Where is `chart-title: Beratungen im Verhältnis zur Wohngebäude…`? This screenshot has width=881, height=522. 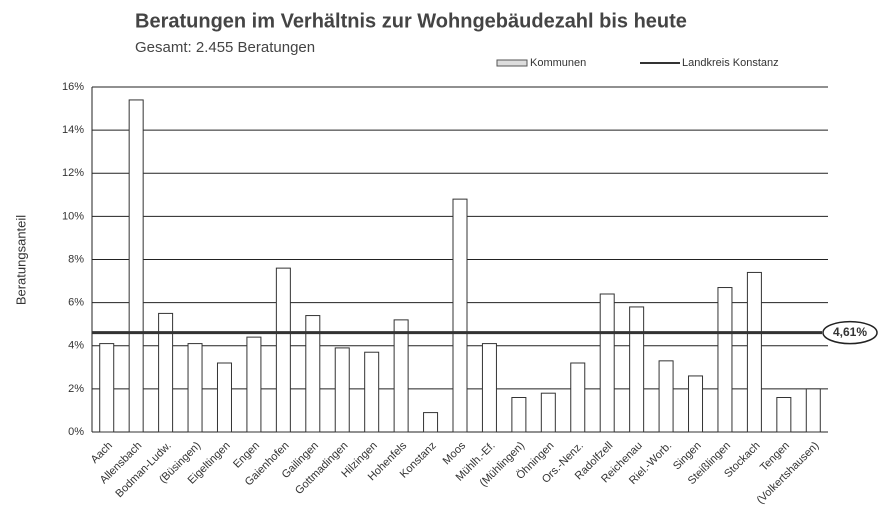 chart-title: Beratungen im Verhältnis zur Wohngebäude… is located at coordinates (411, 21).